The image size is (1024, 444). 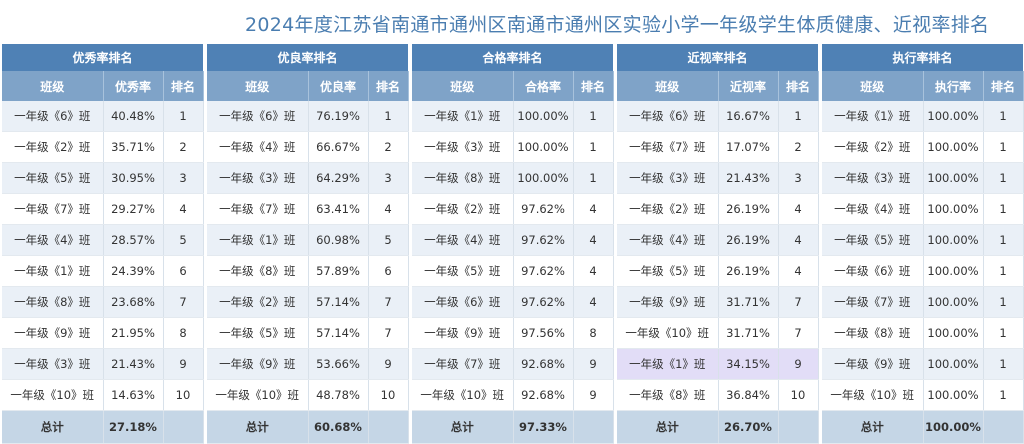 I want to click on table-cell: 35.71%, so click(x=133, y=147).